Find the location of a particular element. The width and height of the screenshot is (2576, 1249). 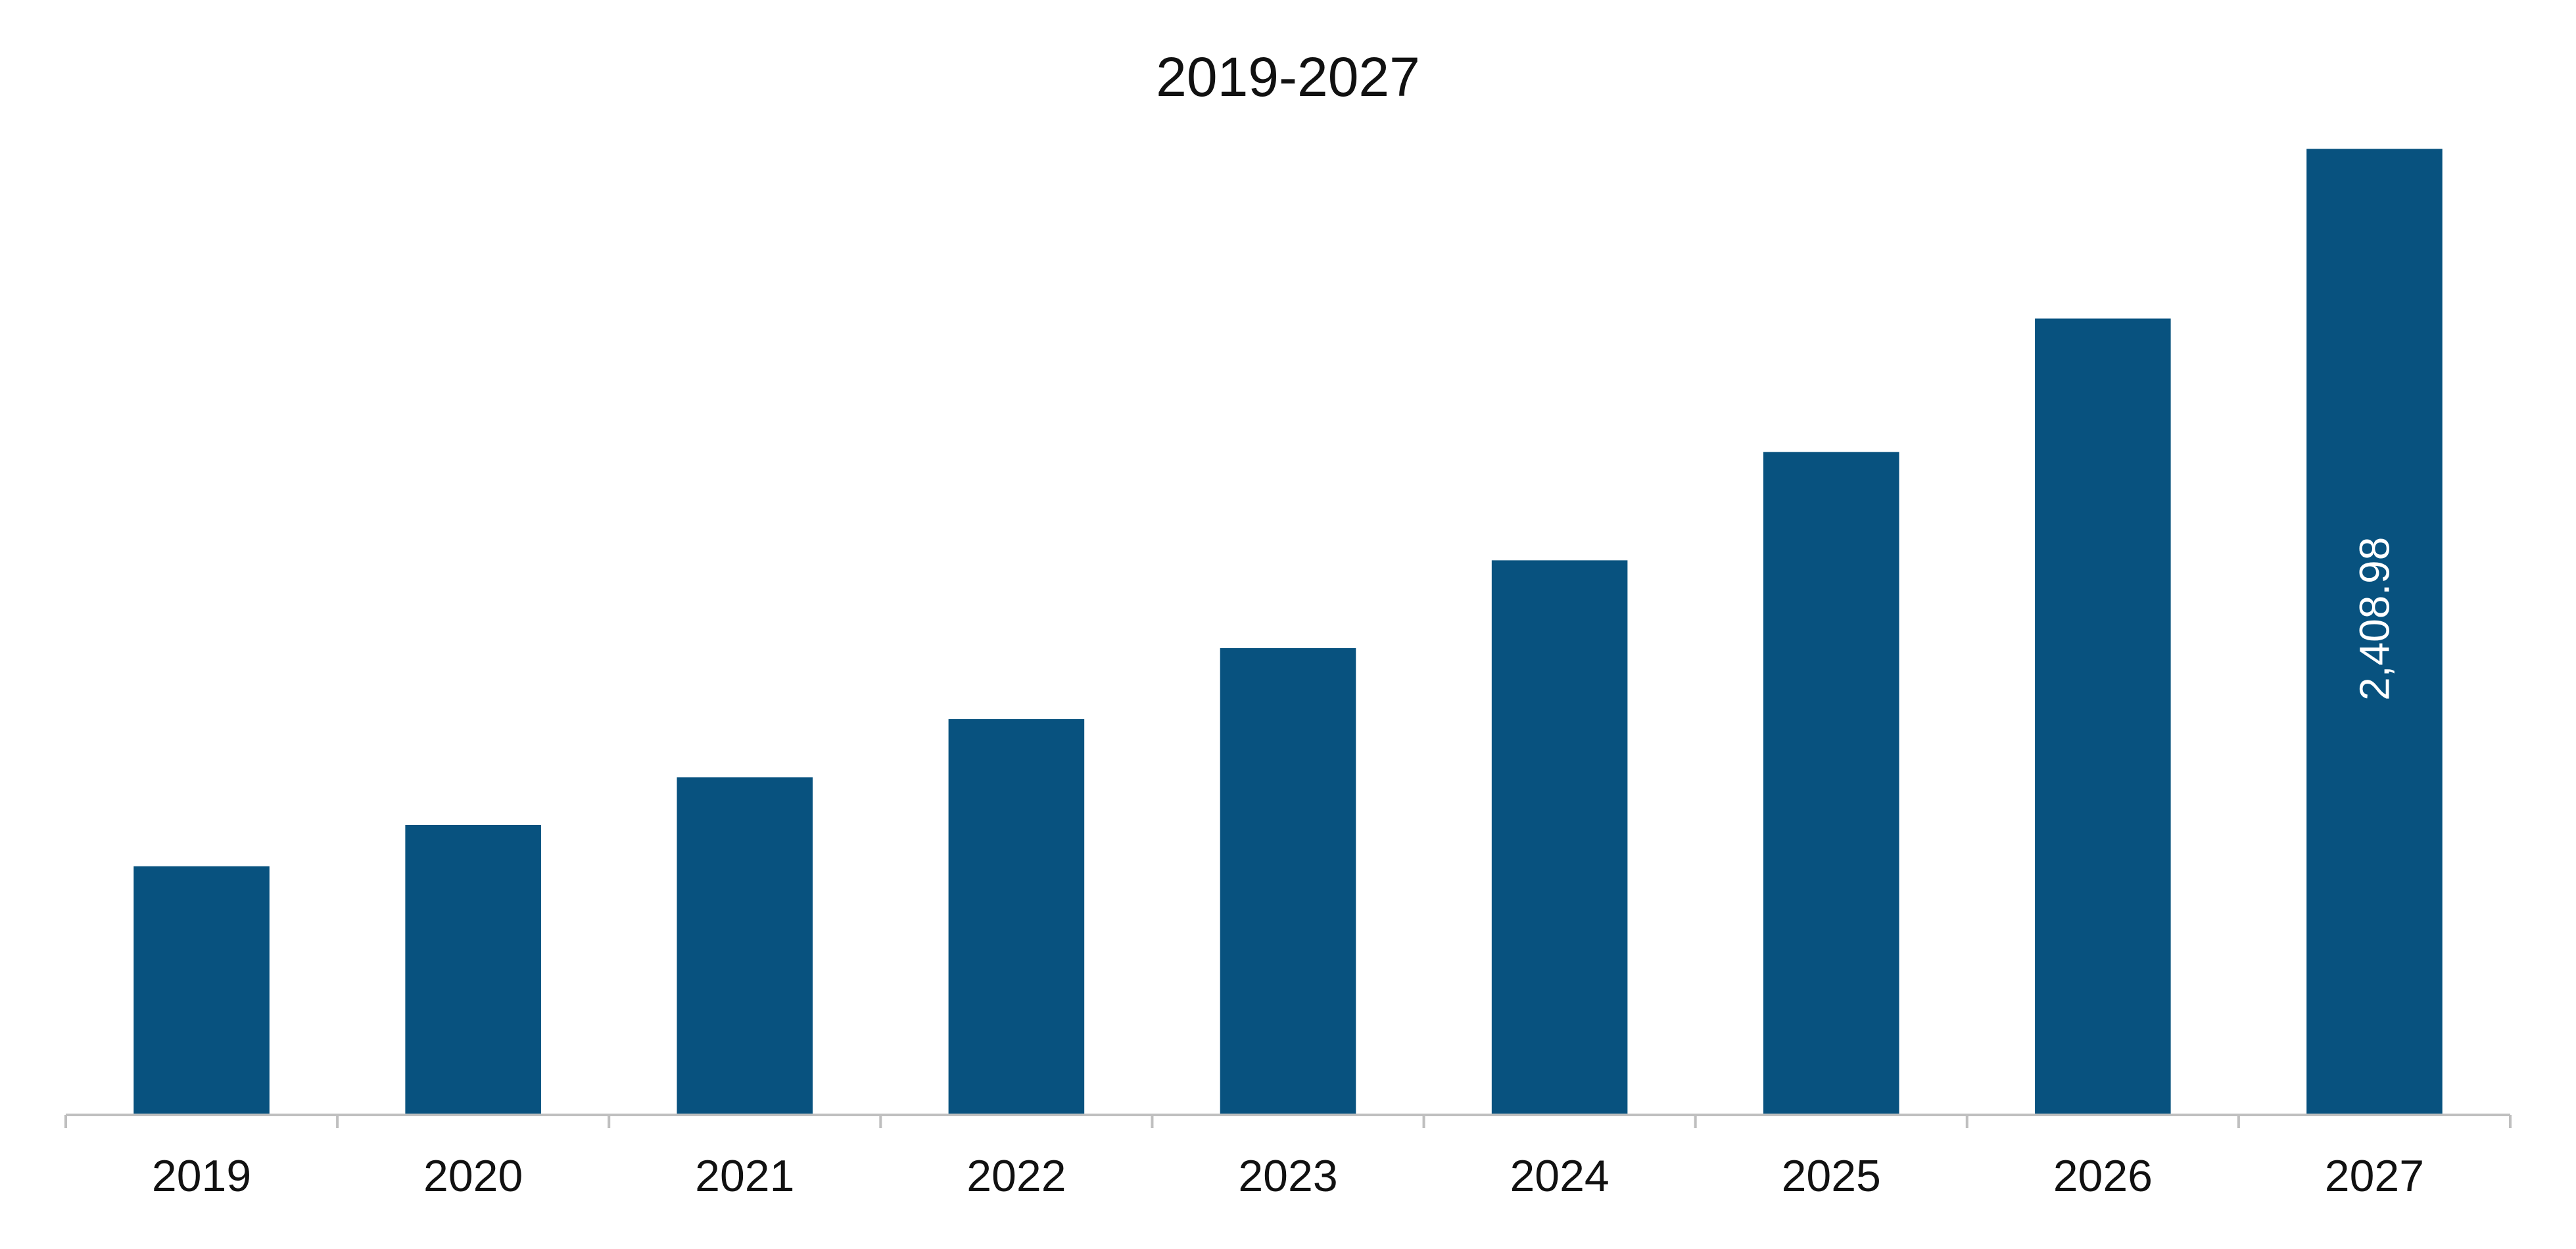

x-tick-label-2027: 2027 is located at coordinates (2374, 1176).